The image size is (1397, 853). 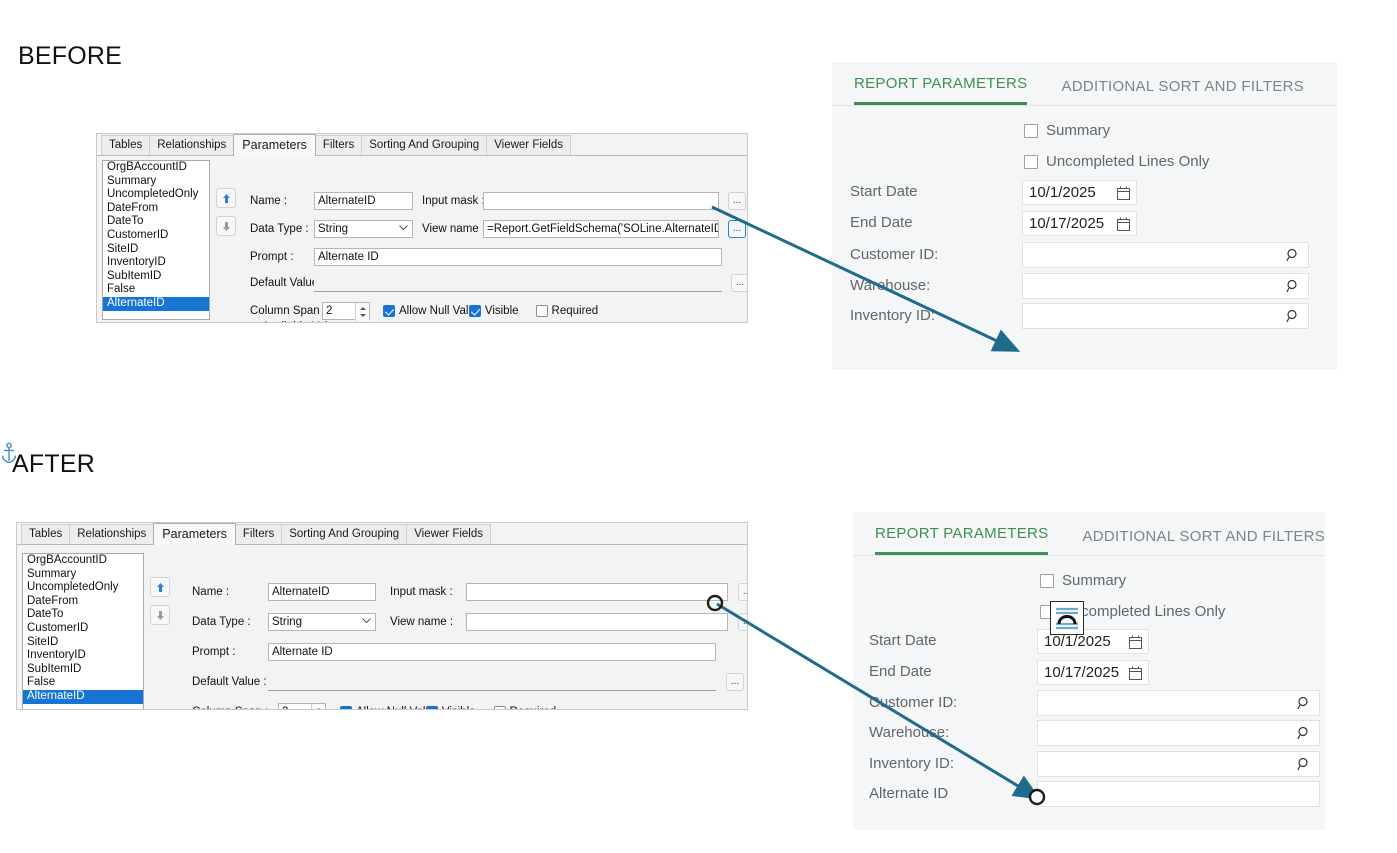 I want to click on alternate-id-input, so click(x=1178, y=794).